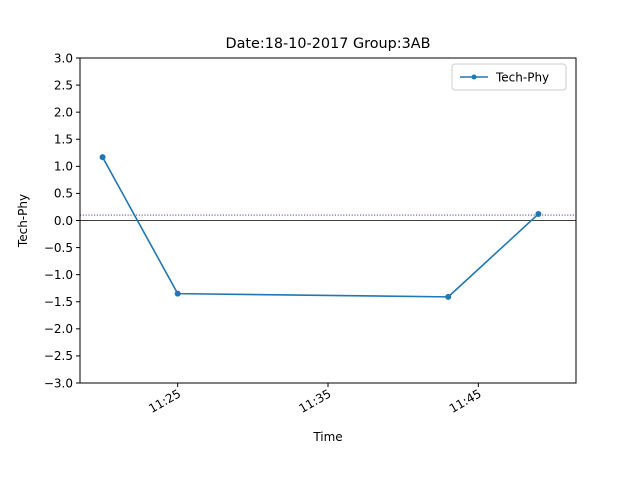  I want to click on y-tick-label: 0.5, so click(63, 194).